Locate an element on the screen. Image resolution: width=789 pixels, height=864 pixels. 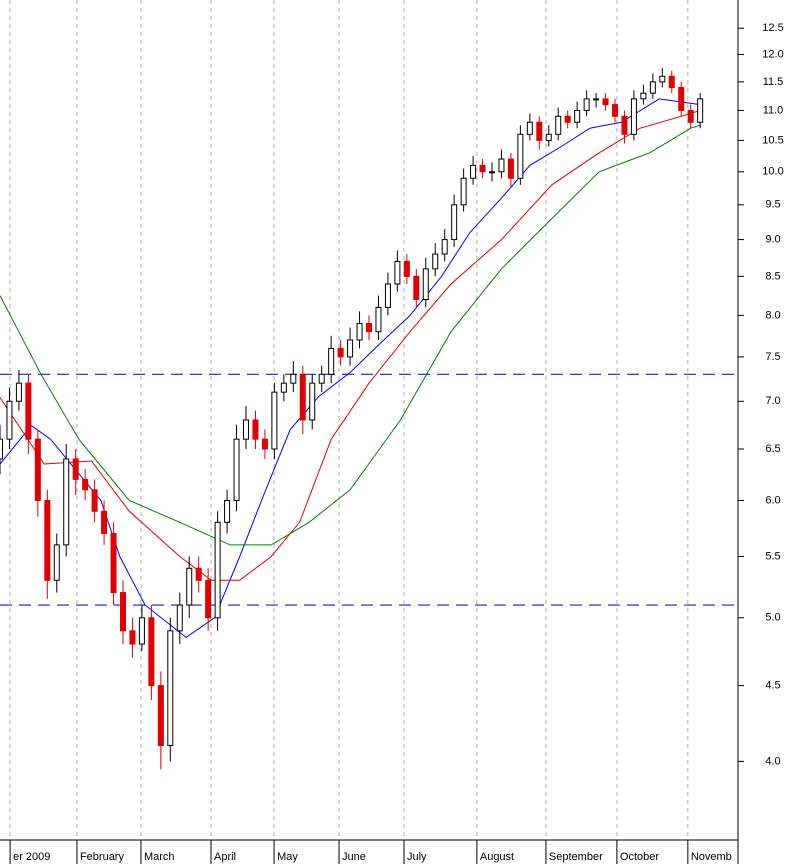
y-tick-label: 8.0 is located at coordinates (772, 315).